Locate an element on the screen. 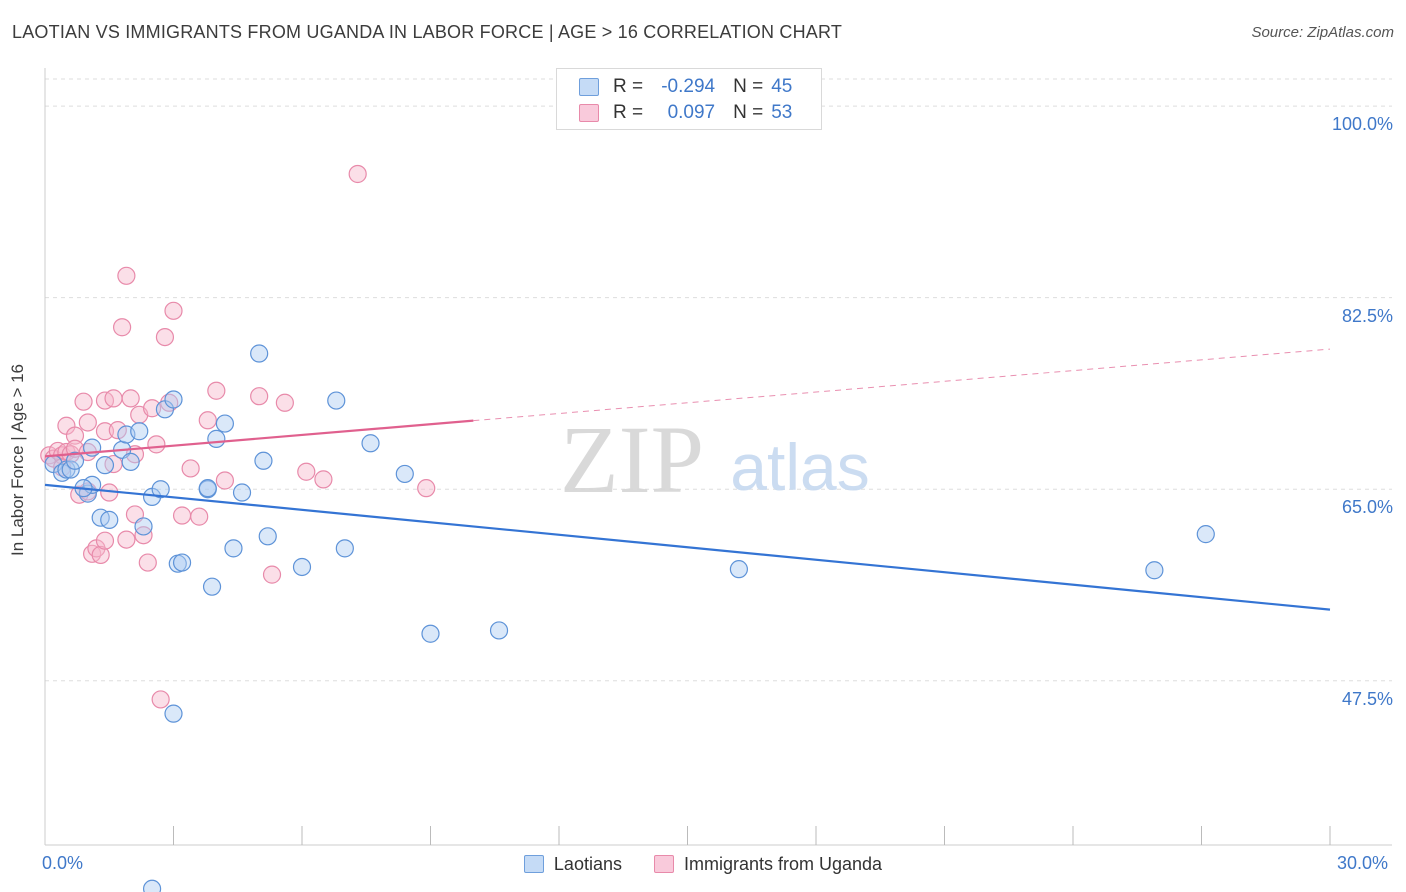 This screenshot has width=1406, height=892. trend-line-uganda-projection is located at coordinates (902, 385).